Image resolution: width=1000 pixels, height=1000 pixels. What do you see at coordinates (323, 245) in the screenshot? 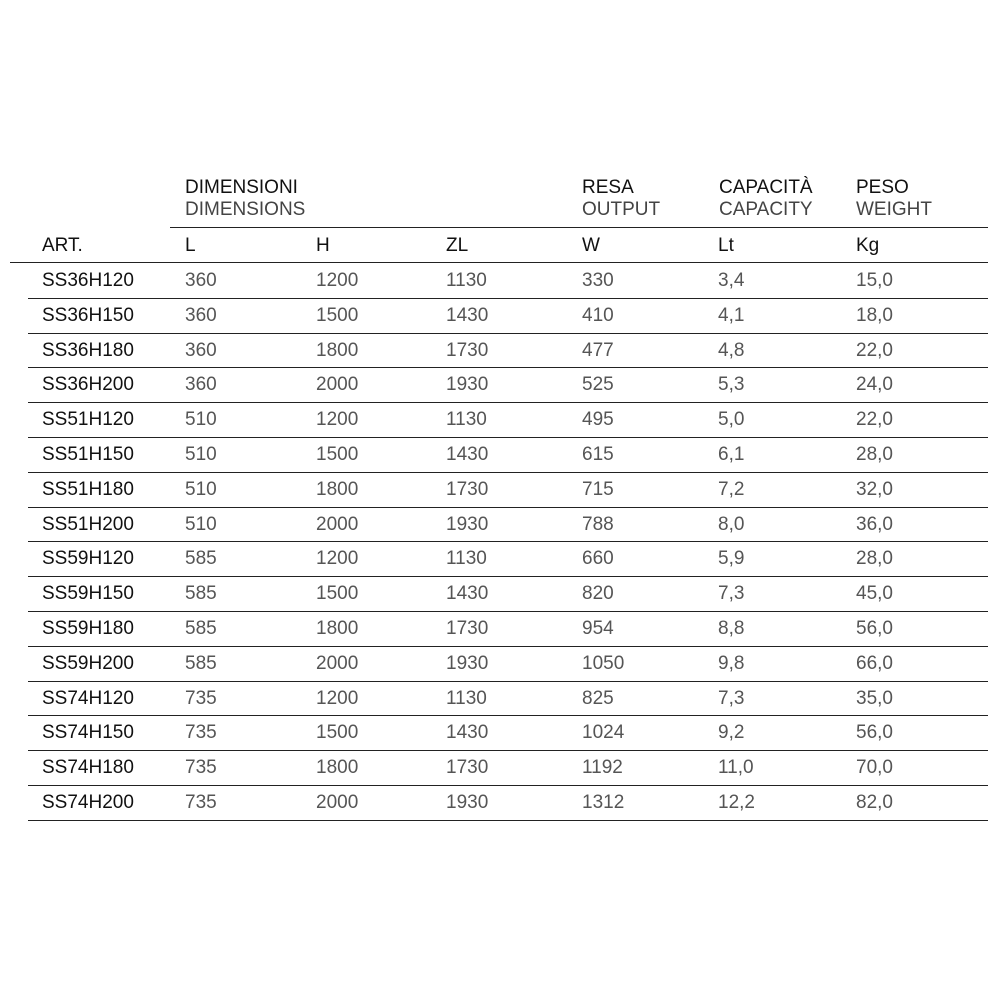
I see `column-header-h: H` at bounding box center [323, 245].